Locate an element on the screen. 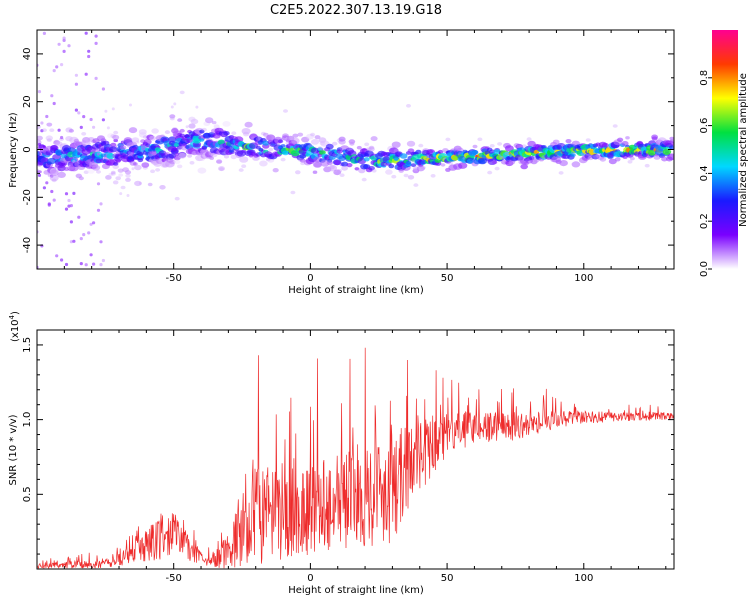 The height and width of the screenshot is (600, 750). colorbar-tick-label: 0.6 is located at coordinates (704, 126).